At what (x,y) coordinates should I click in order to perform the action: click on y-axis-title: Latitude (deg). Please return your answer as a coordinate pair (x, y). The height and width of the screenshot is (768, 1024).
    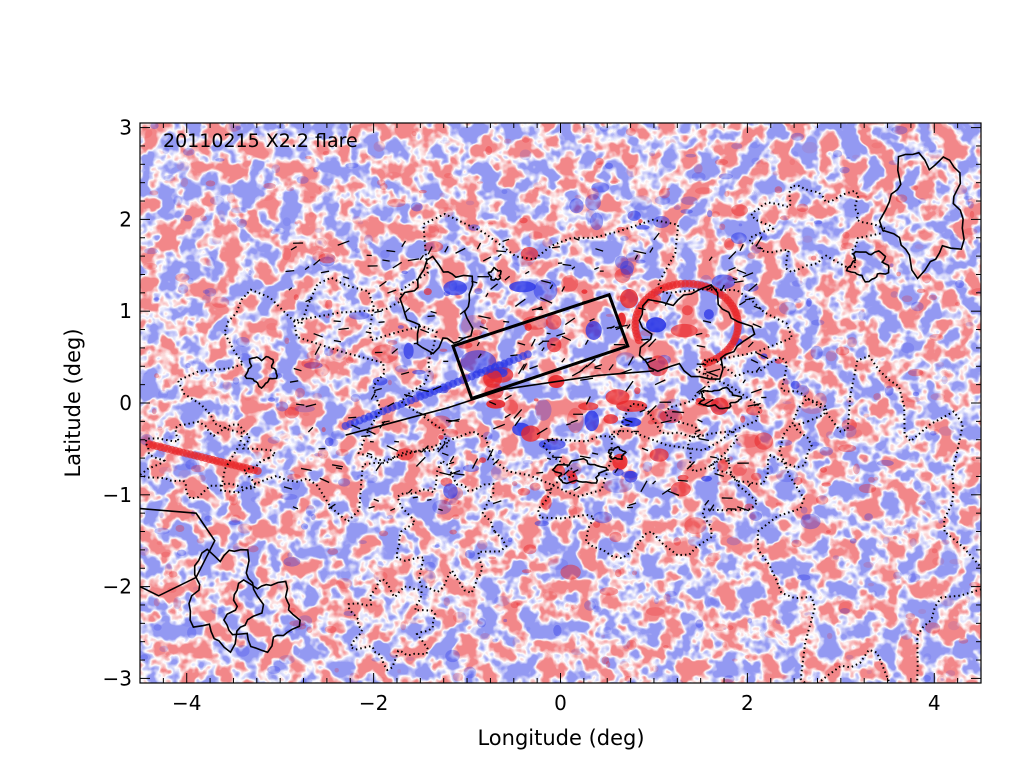
    Looking at the image, I should click on (73, 402).